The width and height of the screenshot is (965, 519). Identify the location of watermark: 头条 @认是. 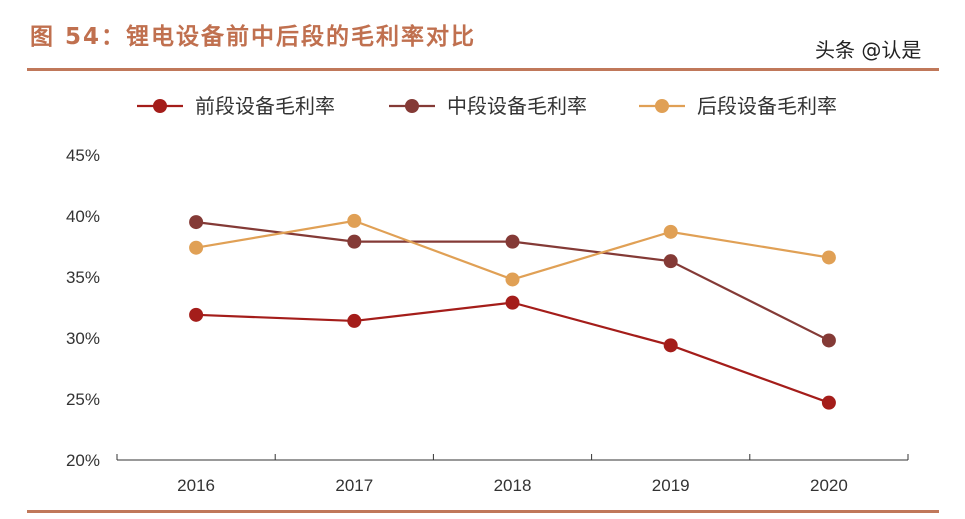
(868, 50).